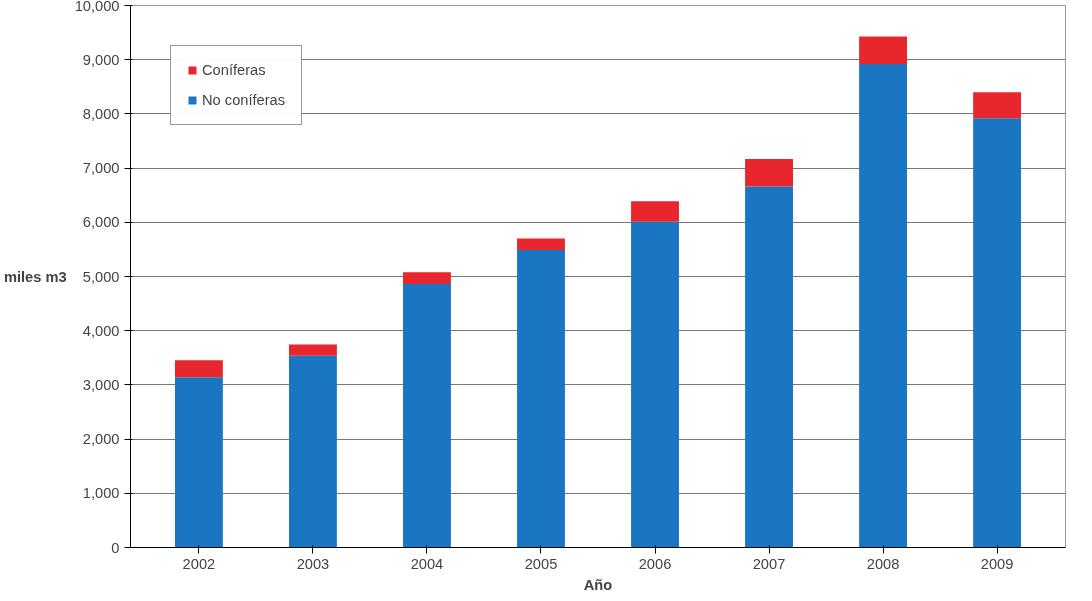 This screenshot has height=601, width=1092. Describe the element at coordinates (883, 563) in the screenshot. I see `x-tick-label: 2008` at that location.